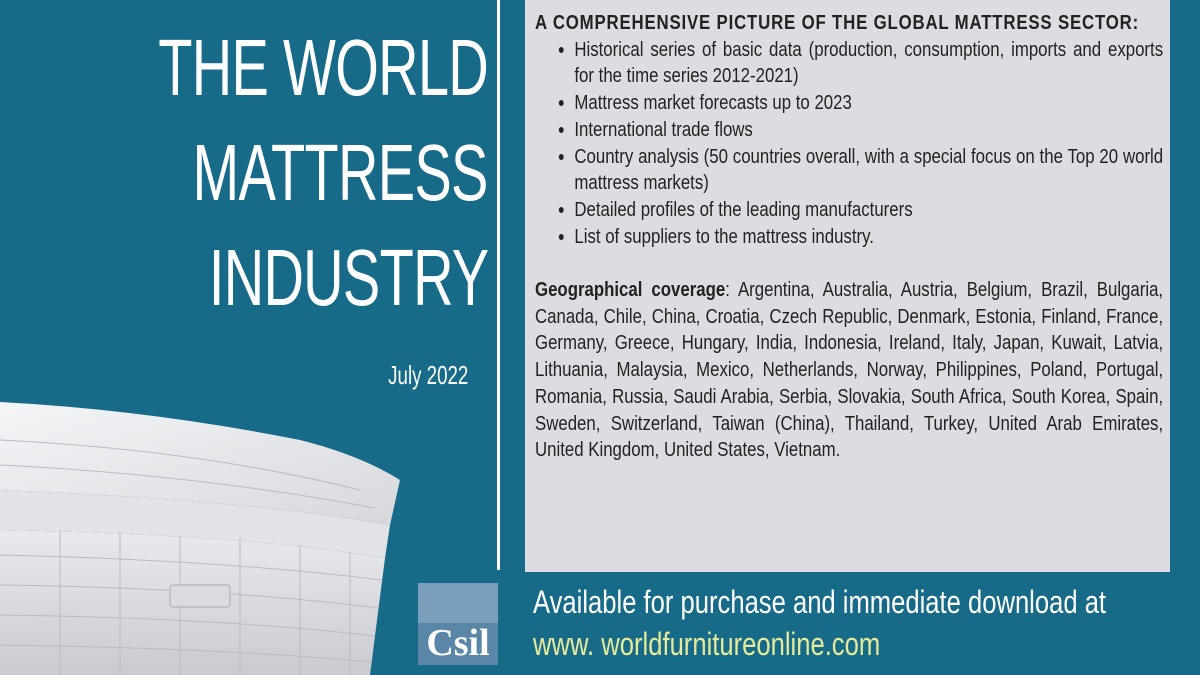 This screenshot has height=675, width=1200. I want to click on logo: Csil, so click(458, 624).